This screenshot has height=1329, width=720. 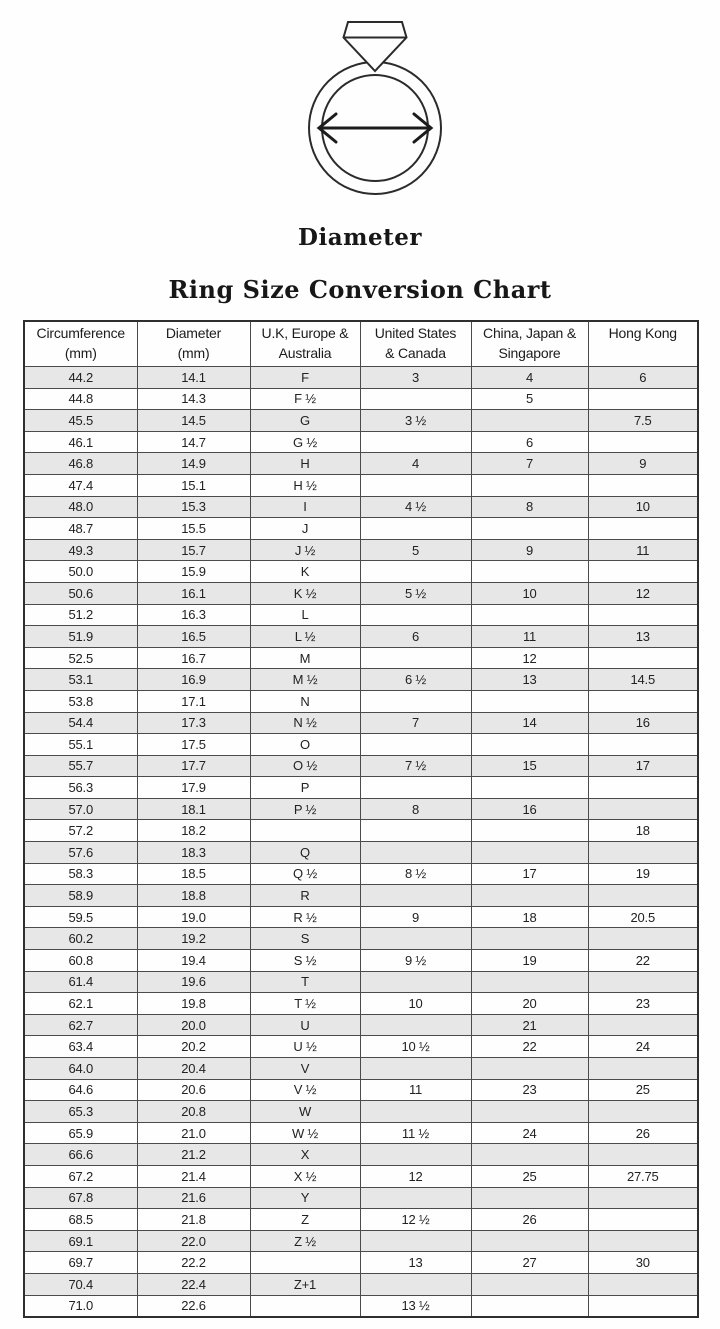 I want to click on table-cell: 25, so click(x=529, y=1176).